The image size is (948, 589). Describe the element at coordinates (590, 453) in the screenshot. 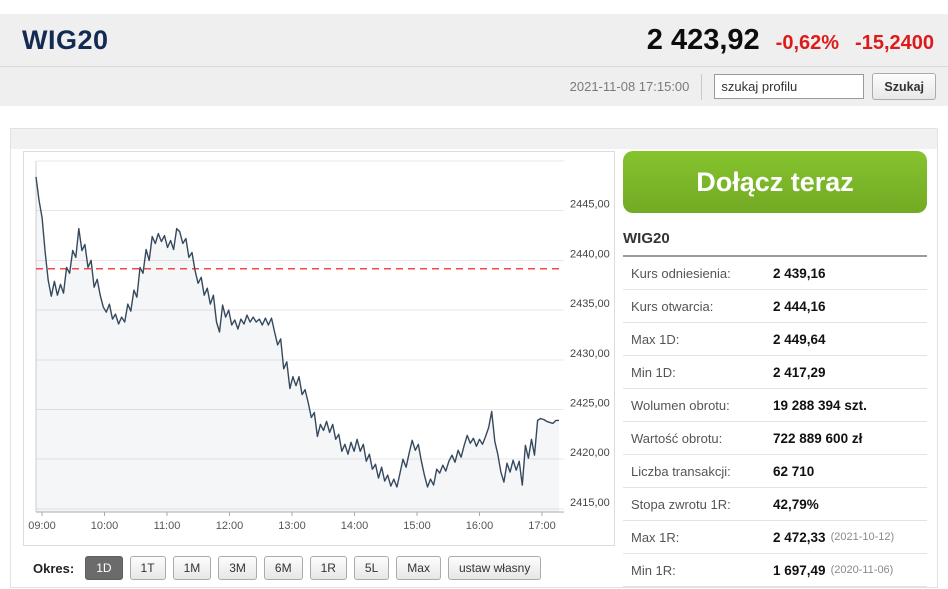

I see `y-axis-label: 2420,00` at that location.